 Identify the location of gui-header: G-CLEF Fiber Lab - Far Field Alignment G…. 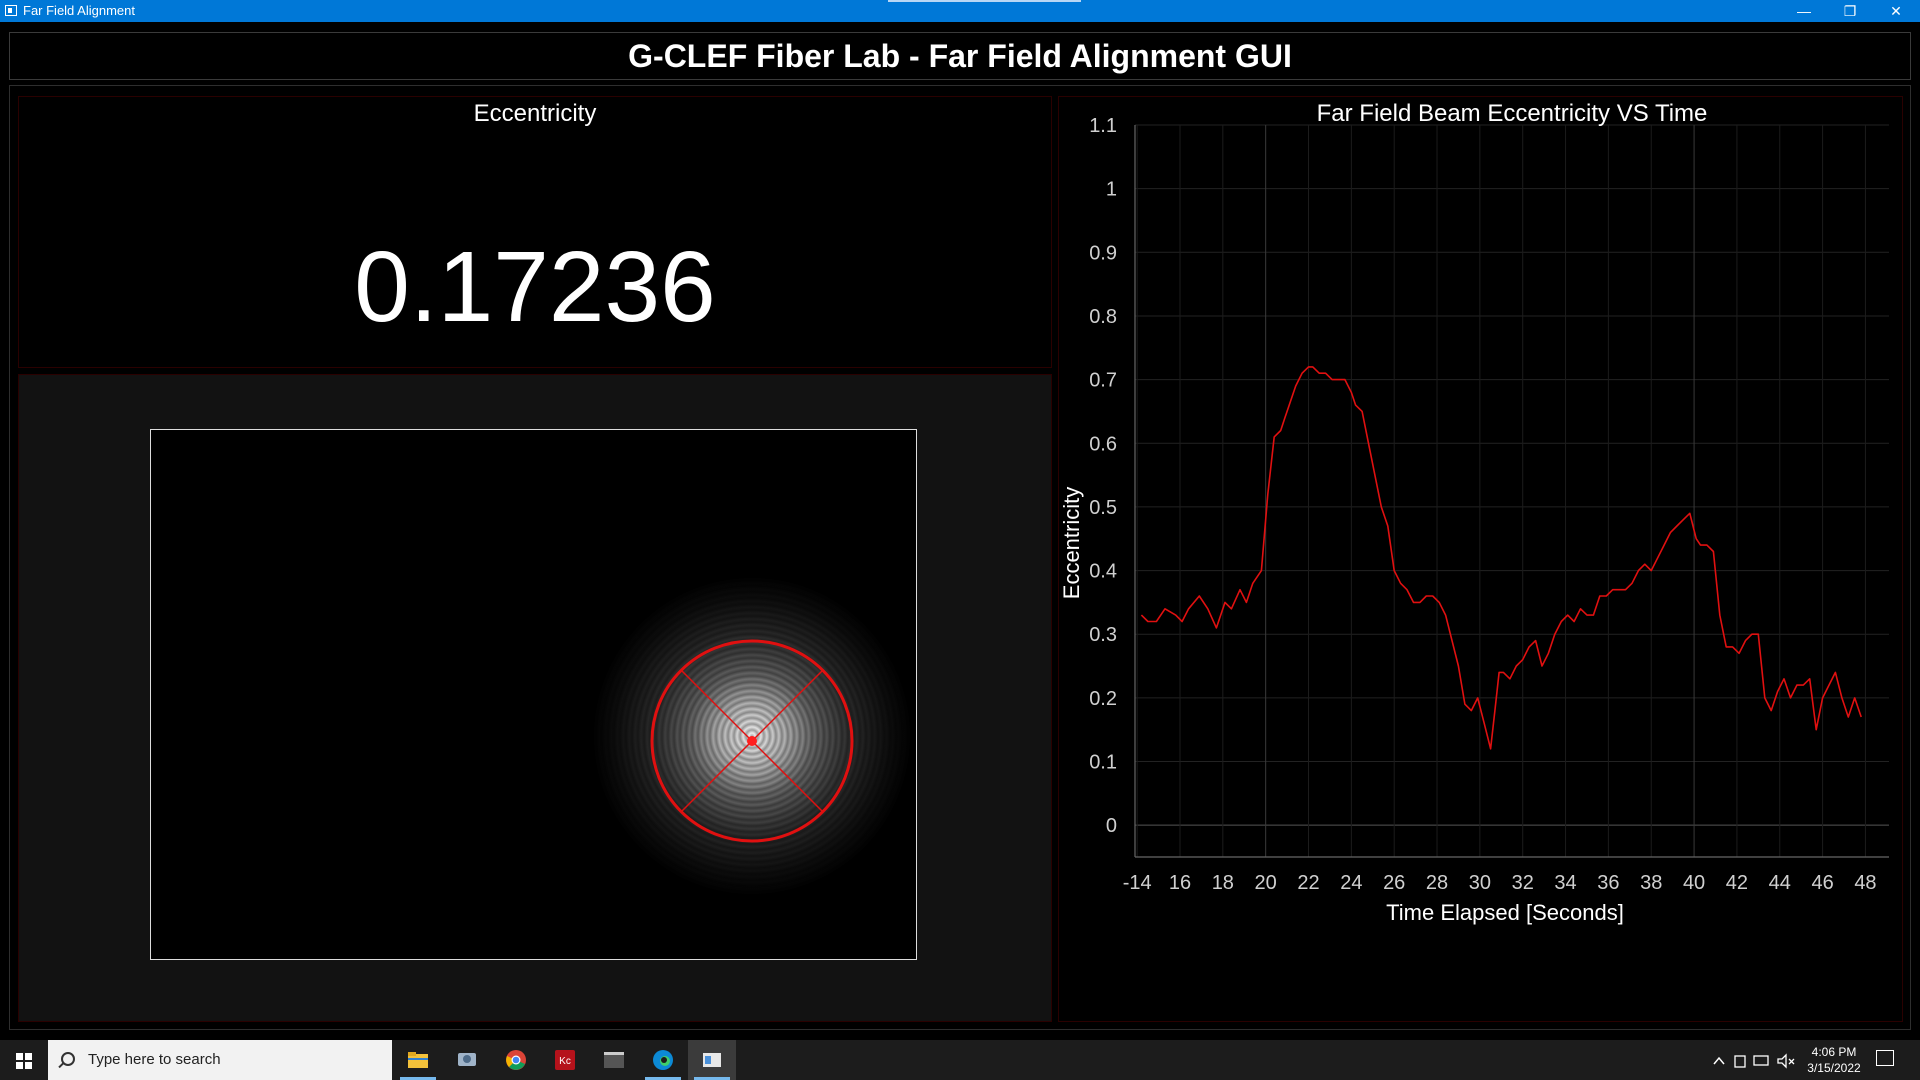
(960, 56).